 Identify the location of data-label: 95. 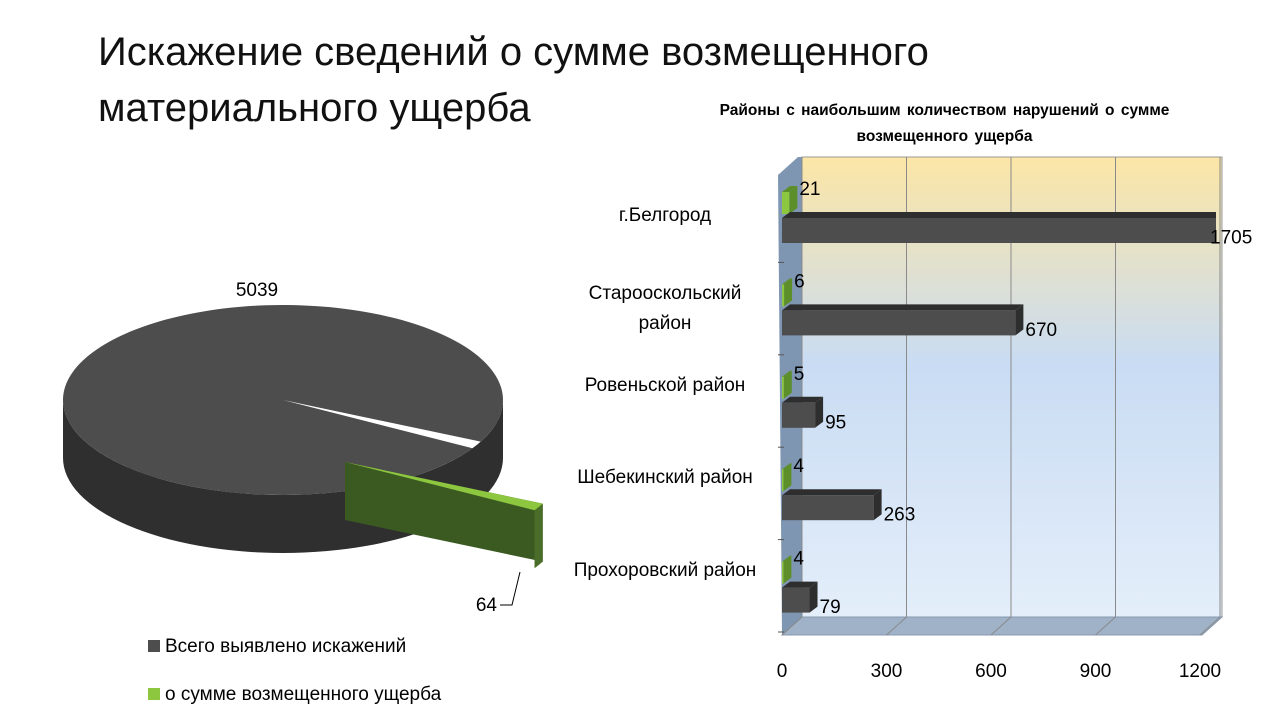
(835, 422).